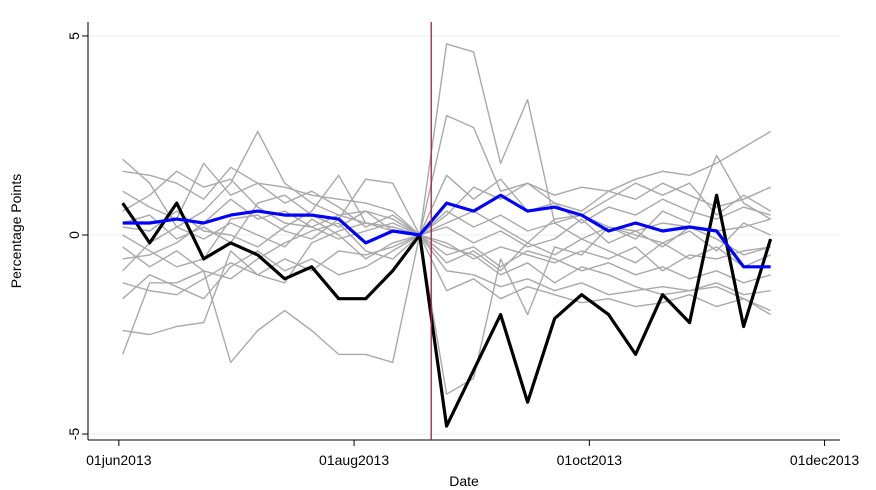 Image resolution: width=876 pixels, height=490 pixels. Describe the element at coordinates (74, 36) in the screenshot. I see `y-tick-label: 5` at that location.